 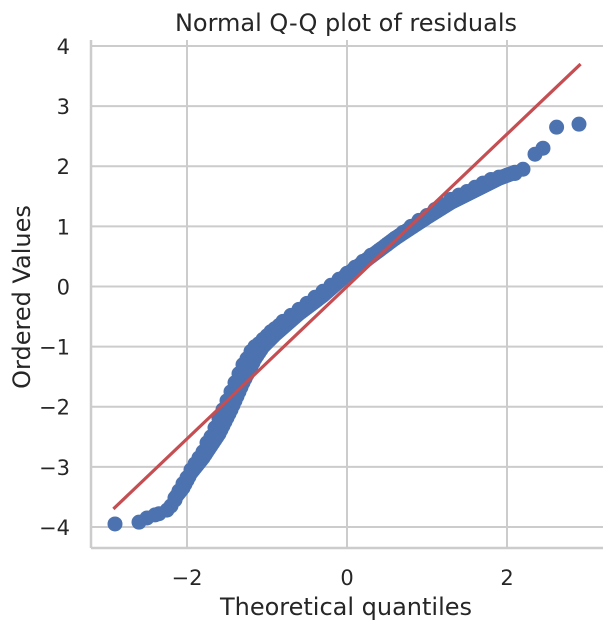 I want to click on y-tick-label: −1, so click(x=54, y=348).